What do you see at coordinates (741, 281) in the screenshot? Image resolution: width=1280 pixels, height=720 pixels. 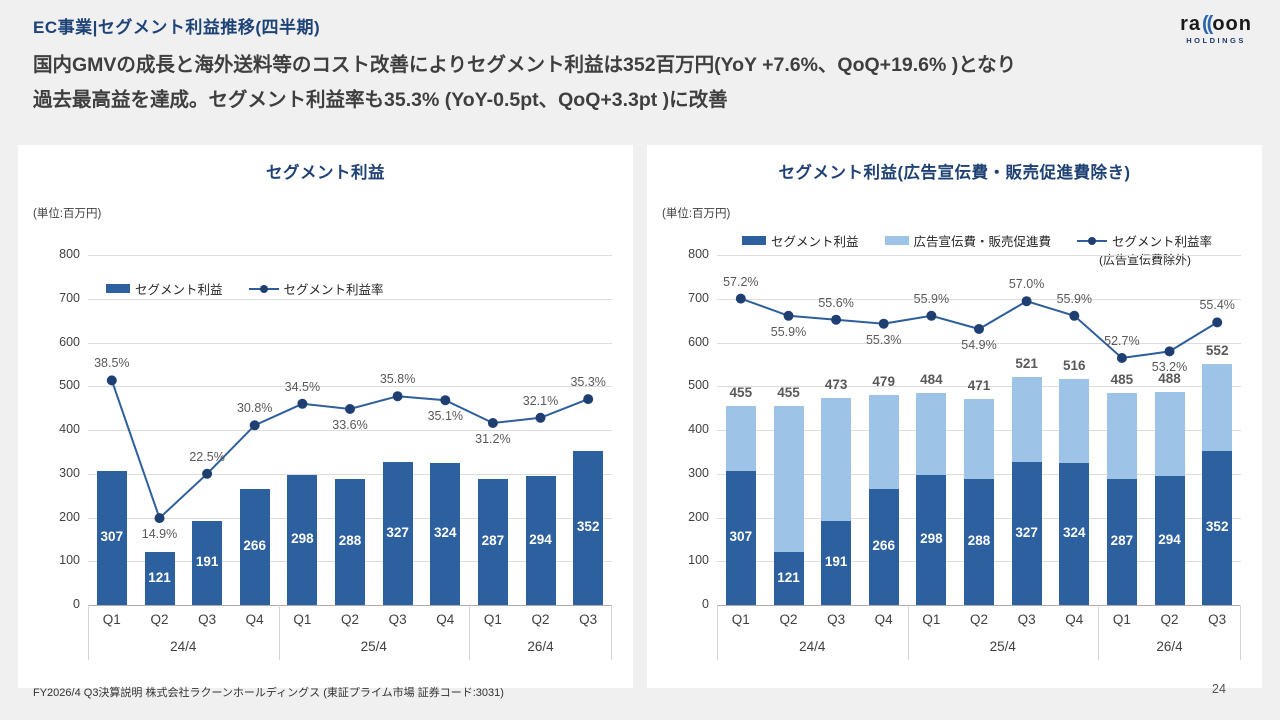 I see `line-percent-label: 57.2%` at bounding box center [741, 281].